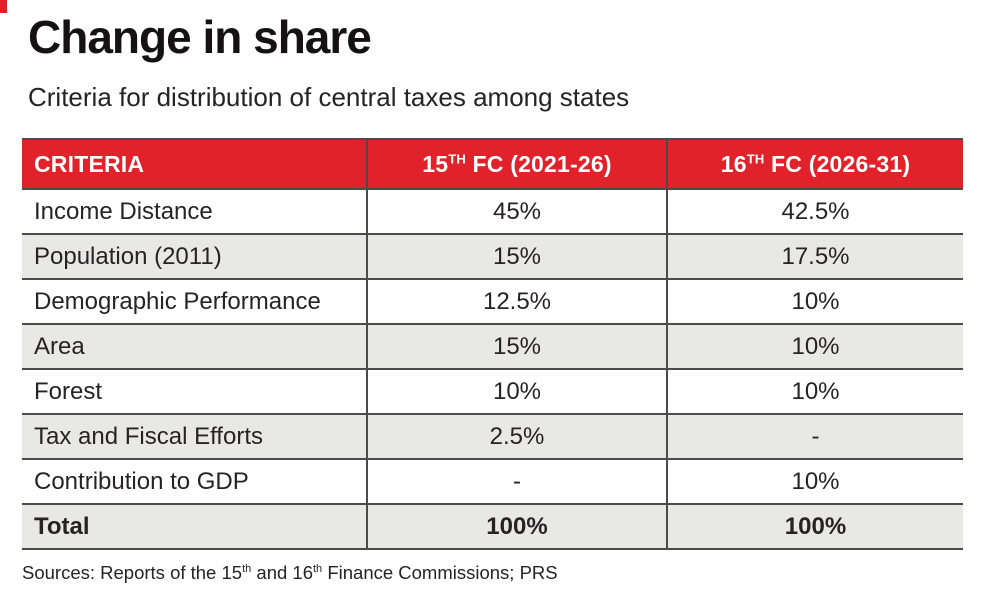  I want to click on header-fc16: 16TH FC (2026-31), so click(814, 164).